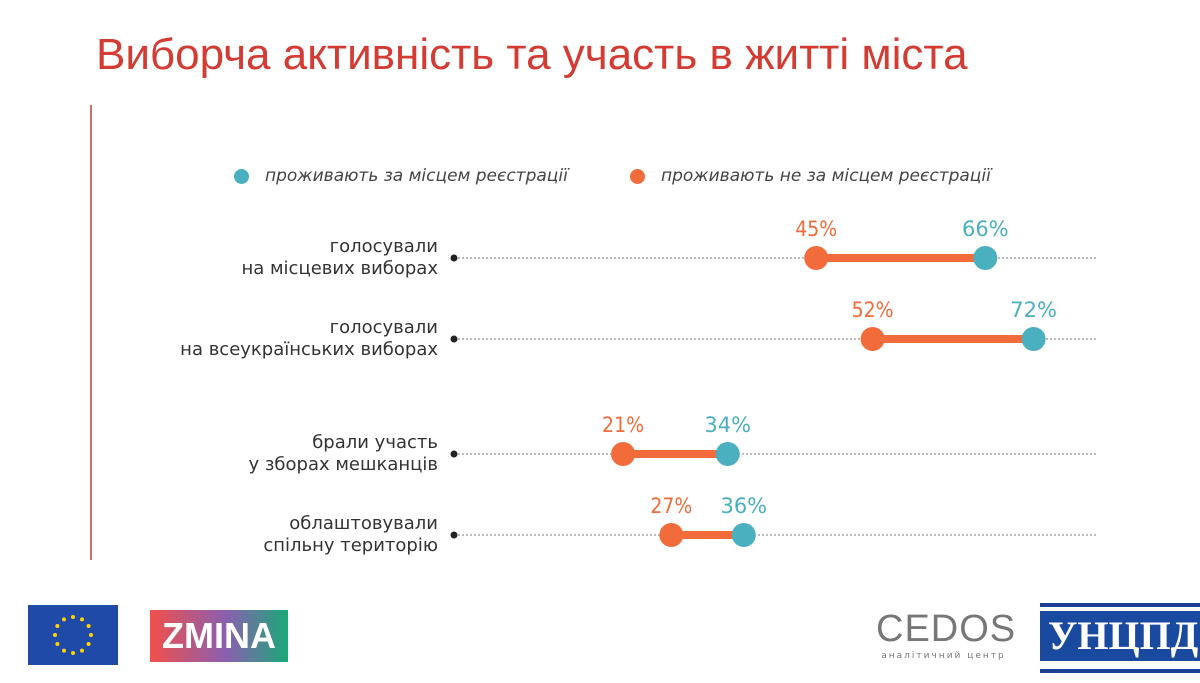 The image size is (1200, 683). I want to click on row-label: облаштовували спільну територію, so click(350, 534).